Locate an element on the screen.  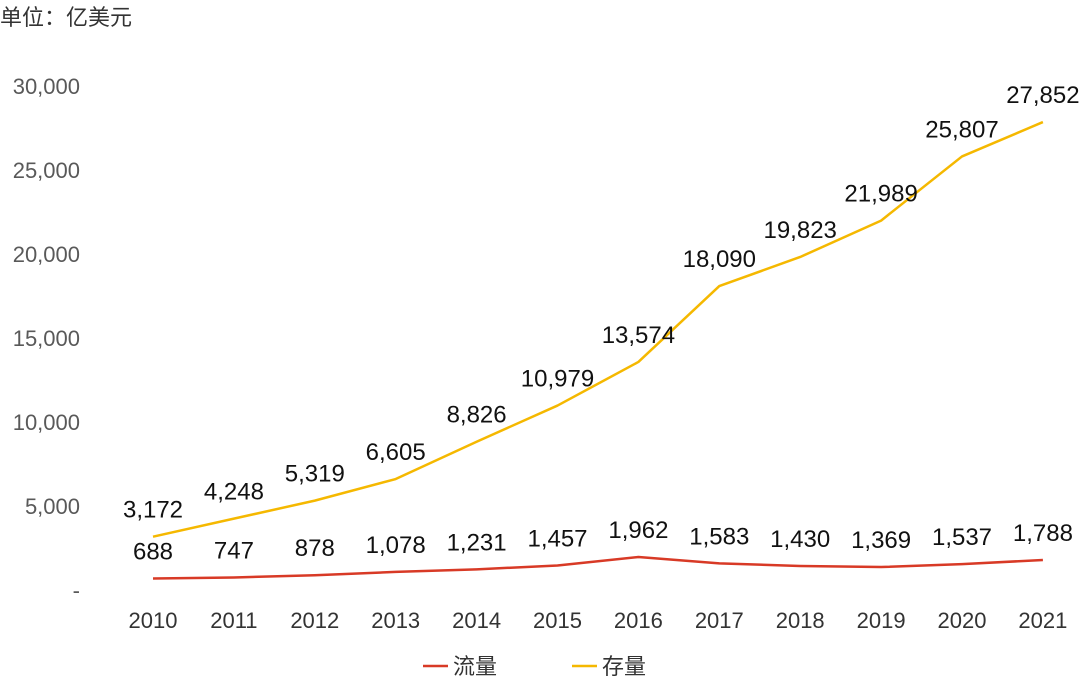
data-label: 1,583 is located at coordinates (719, 536).